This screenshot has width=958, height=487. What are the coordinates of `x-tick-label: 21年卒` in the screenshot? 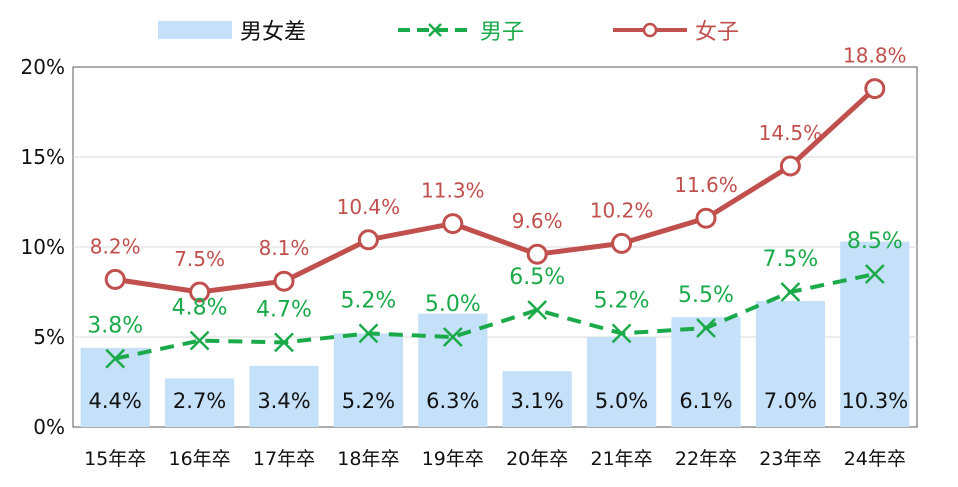 It's located at (622, 459).